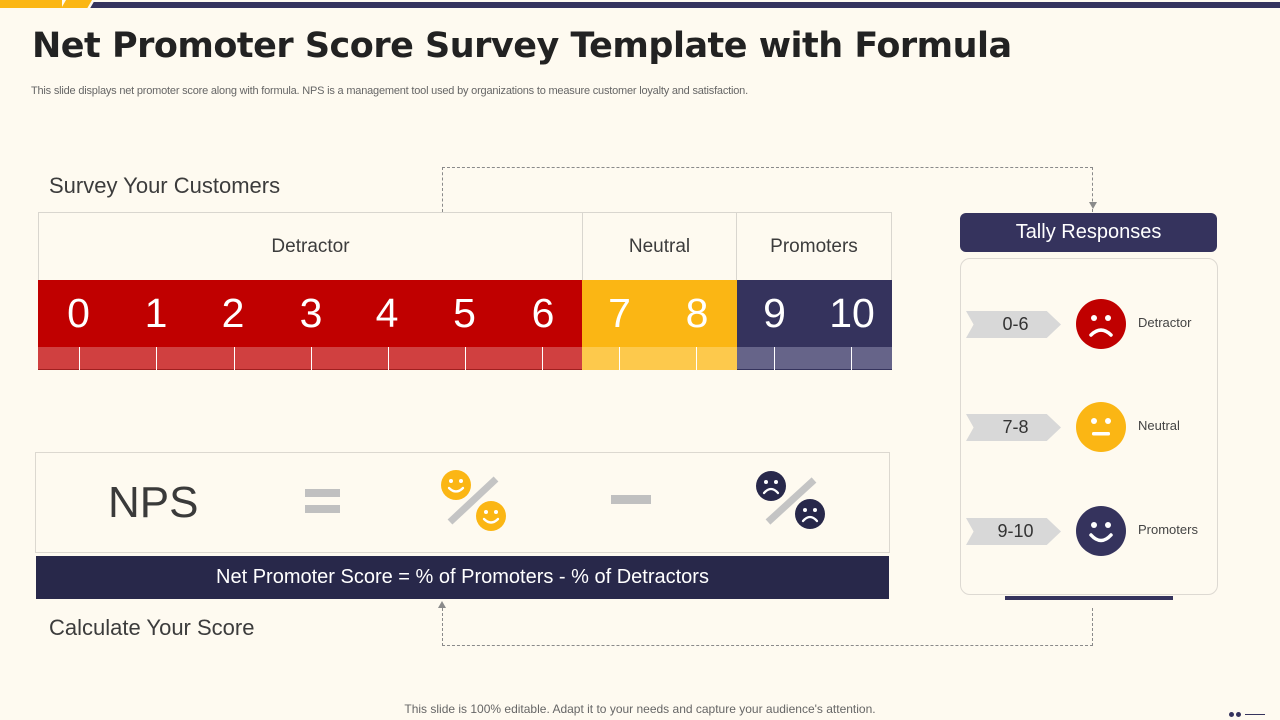  I want to click on detractor-scores: 0 1 2 3 4 5 6, so click(310, 313).